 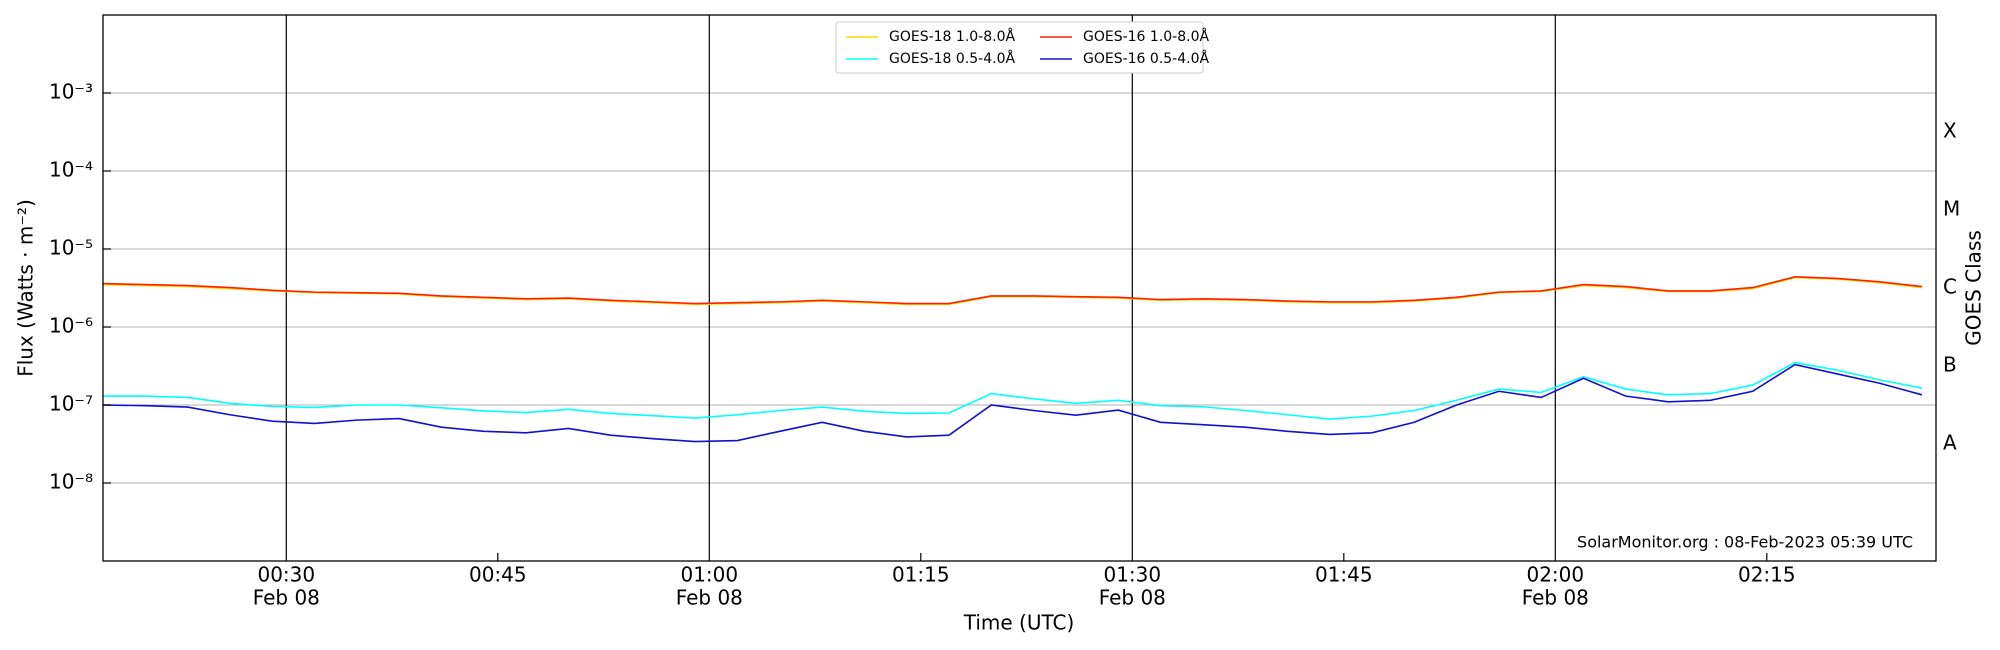 What do you see at coordinates (1132, 575) in the screenshot?
I see `x-tick-label: 01:30` at bounding box center [1132, 575].